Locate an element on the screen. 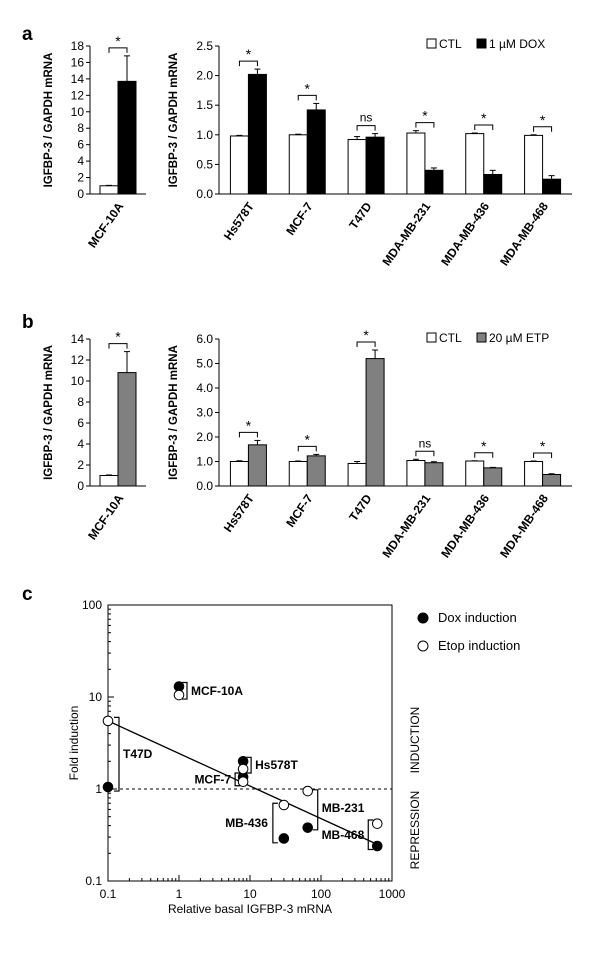 The image size is (600, 971). group-label-mcf10a: MCF-10A is located at coordinates (217, 691).